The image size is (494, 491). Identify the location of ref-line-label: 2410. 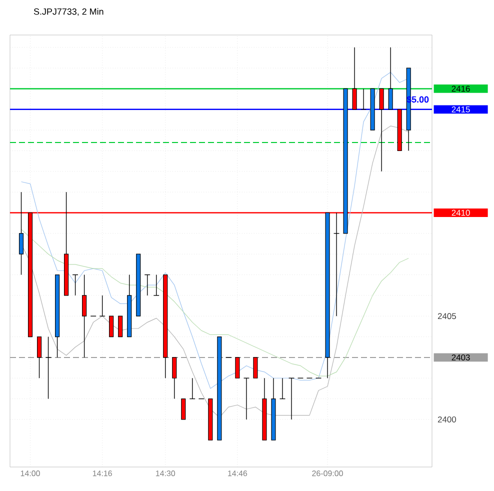
(461, 213).